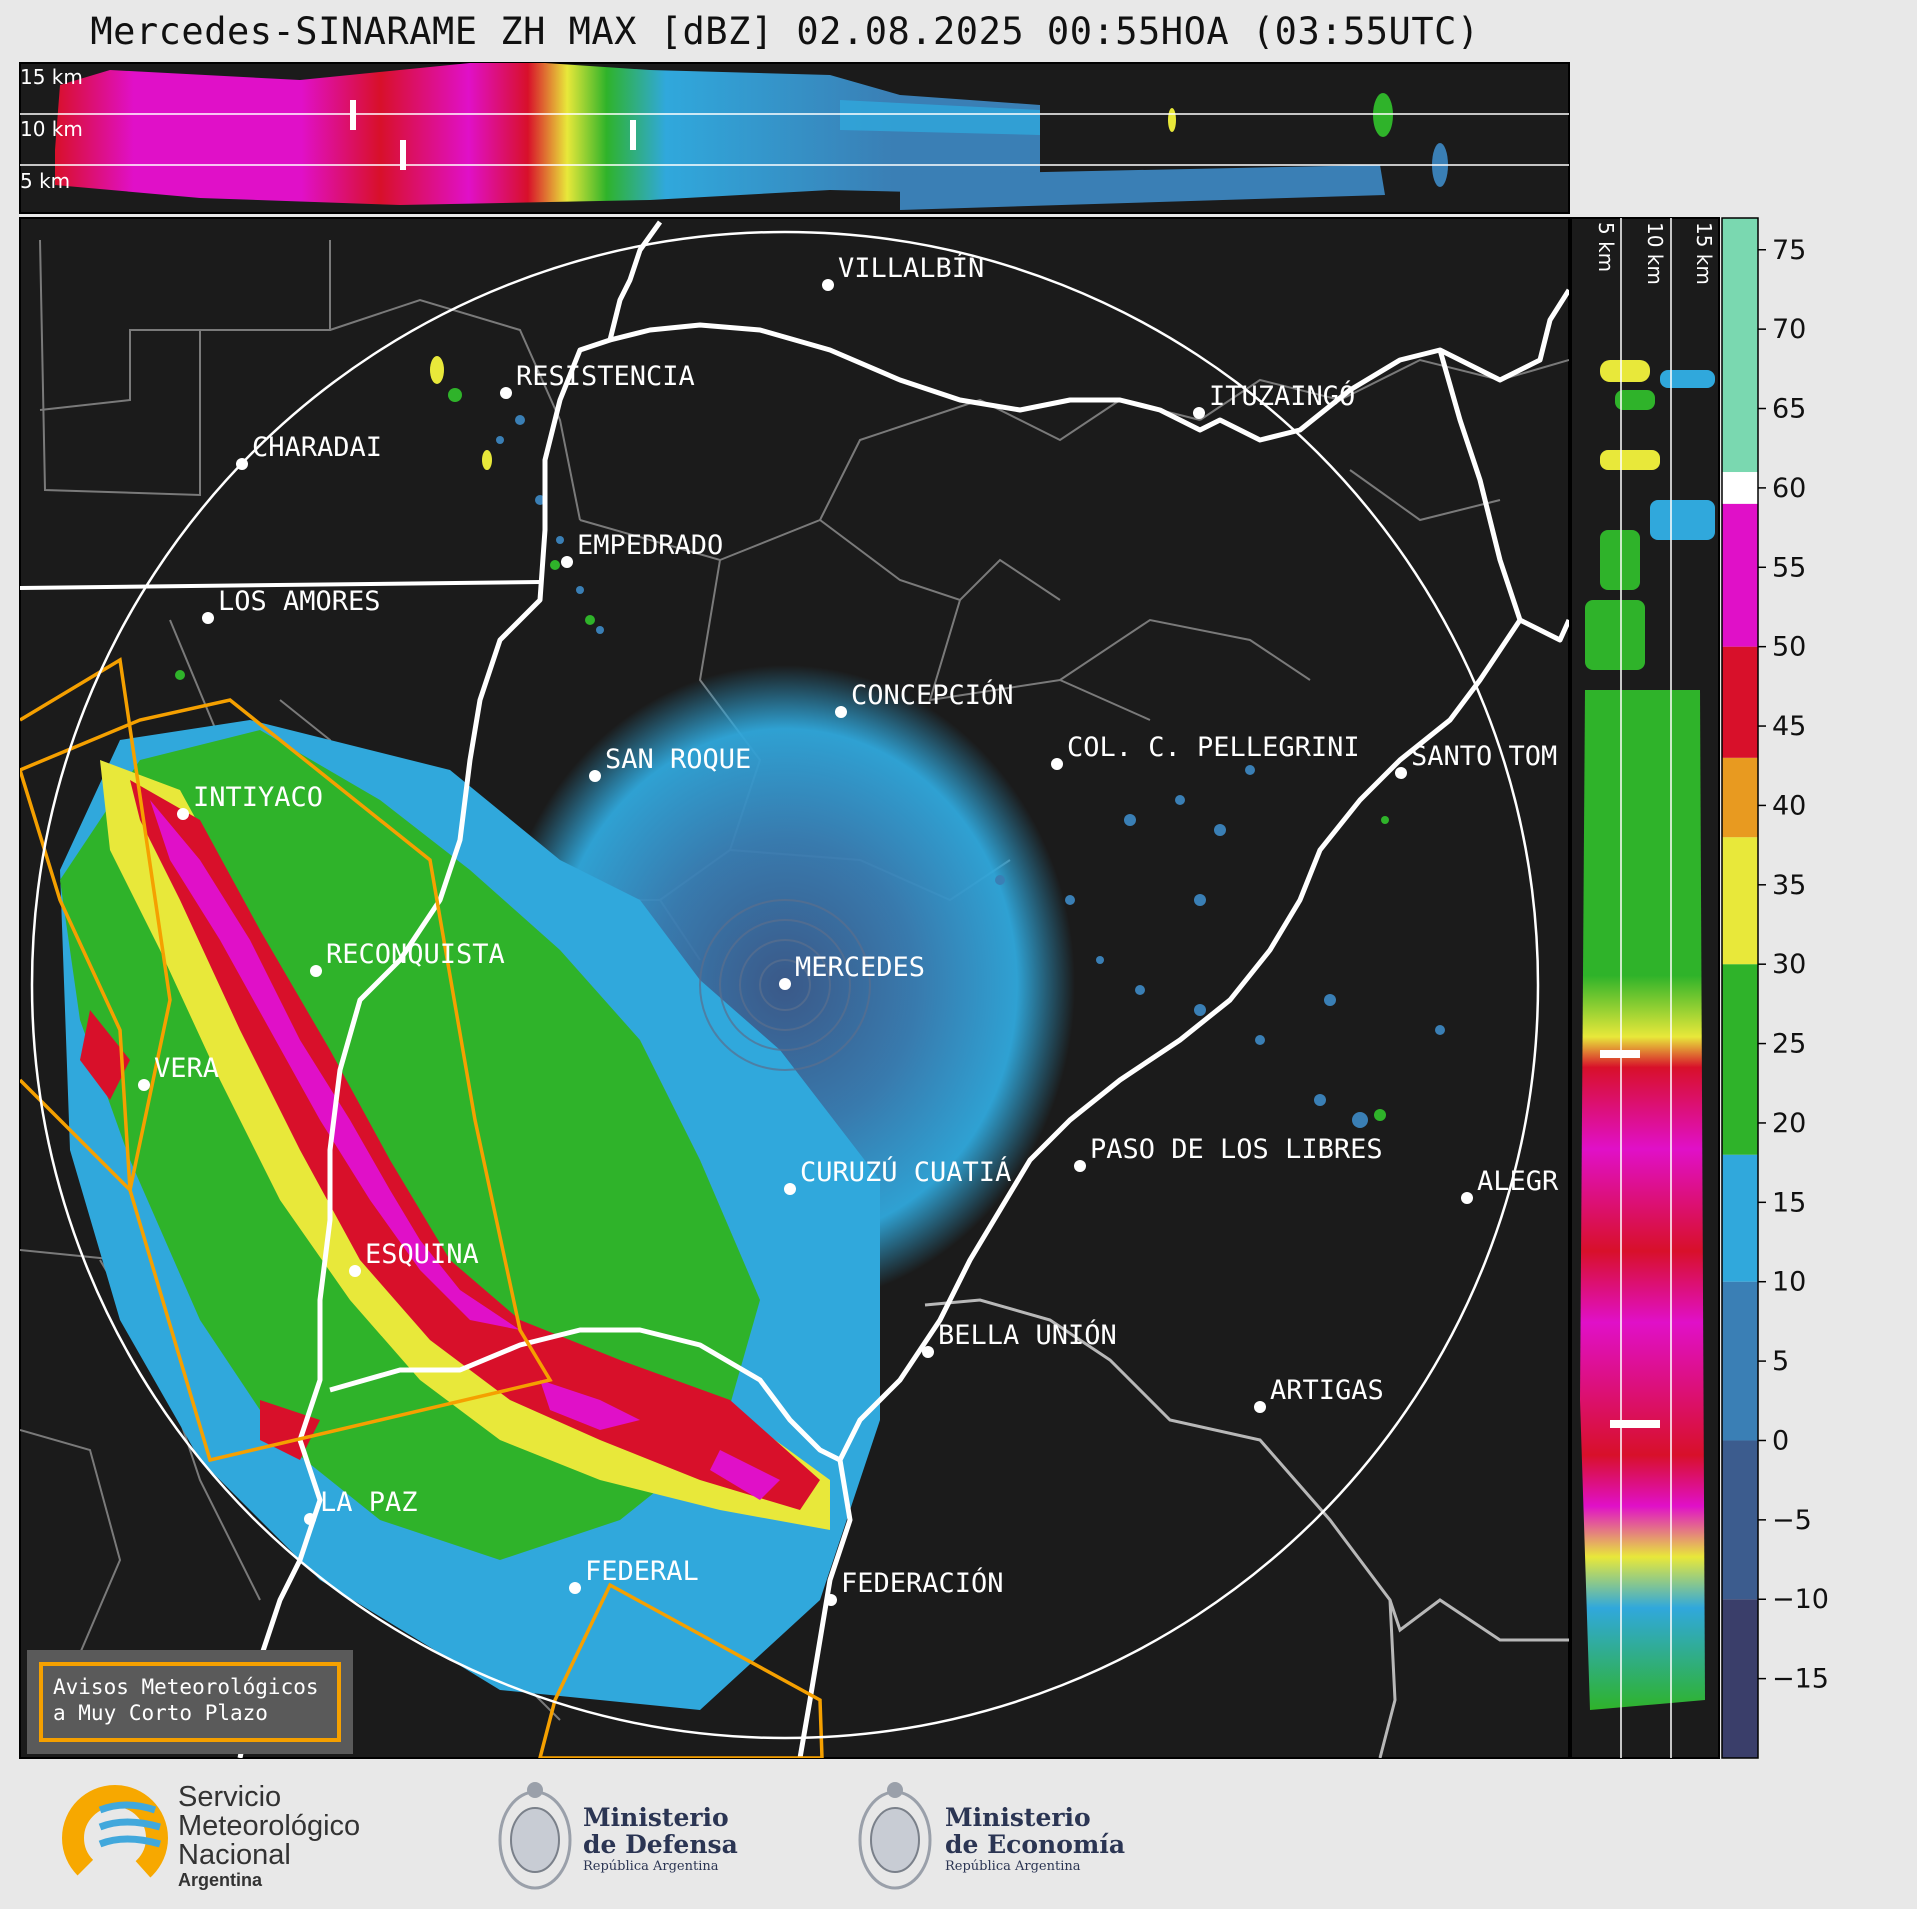 The height and width of the screenshot is (1909, 1917). What do you see at coordinates (51, 77) in the screenshot?
I see `top-label-15km: 15 km` at bounding box center [51, 77].